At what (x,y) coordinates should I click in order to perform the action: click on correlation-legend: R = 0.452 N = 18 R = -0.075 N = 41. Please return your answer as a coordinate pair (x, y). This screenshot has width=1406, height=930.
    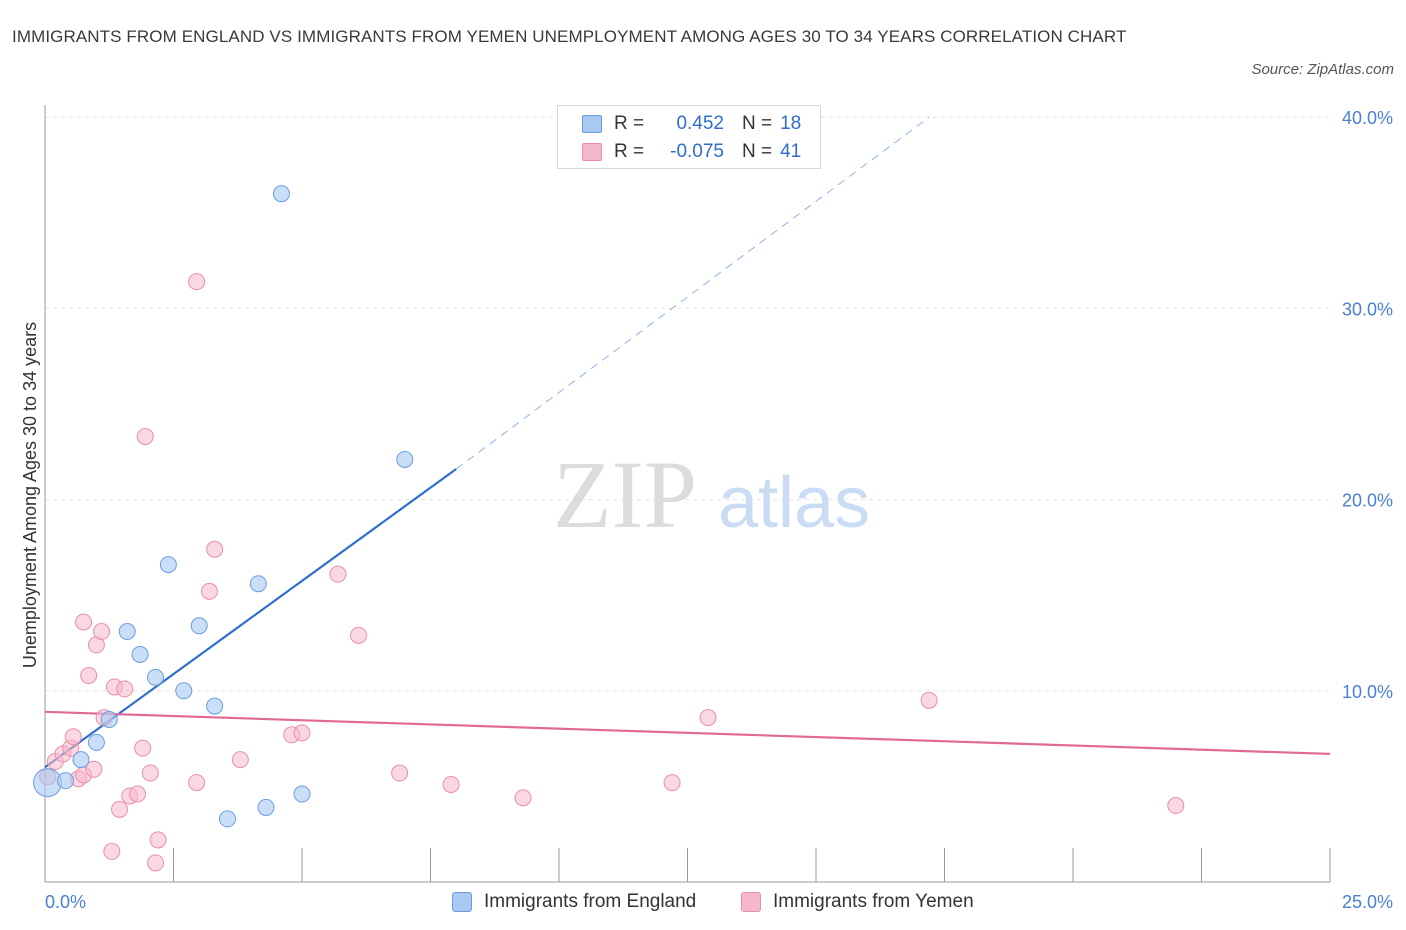
    Looking at the image, I should click on (689, 137).